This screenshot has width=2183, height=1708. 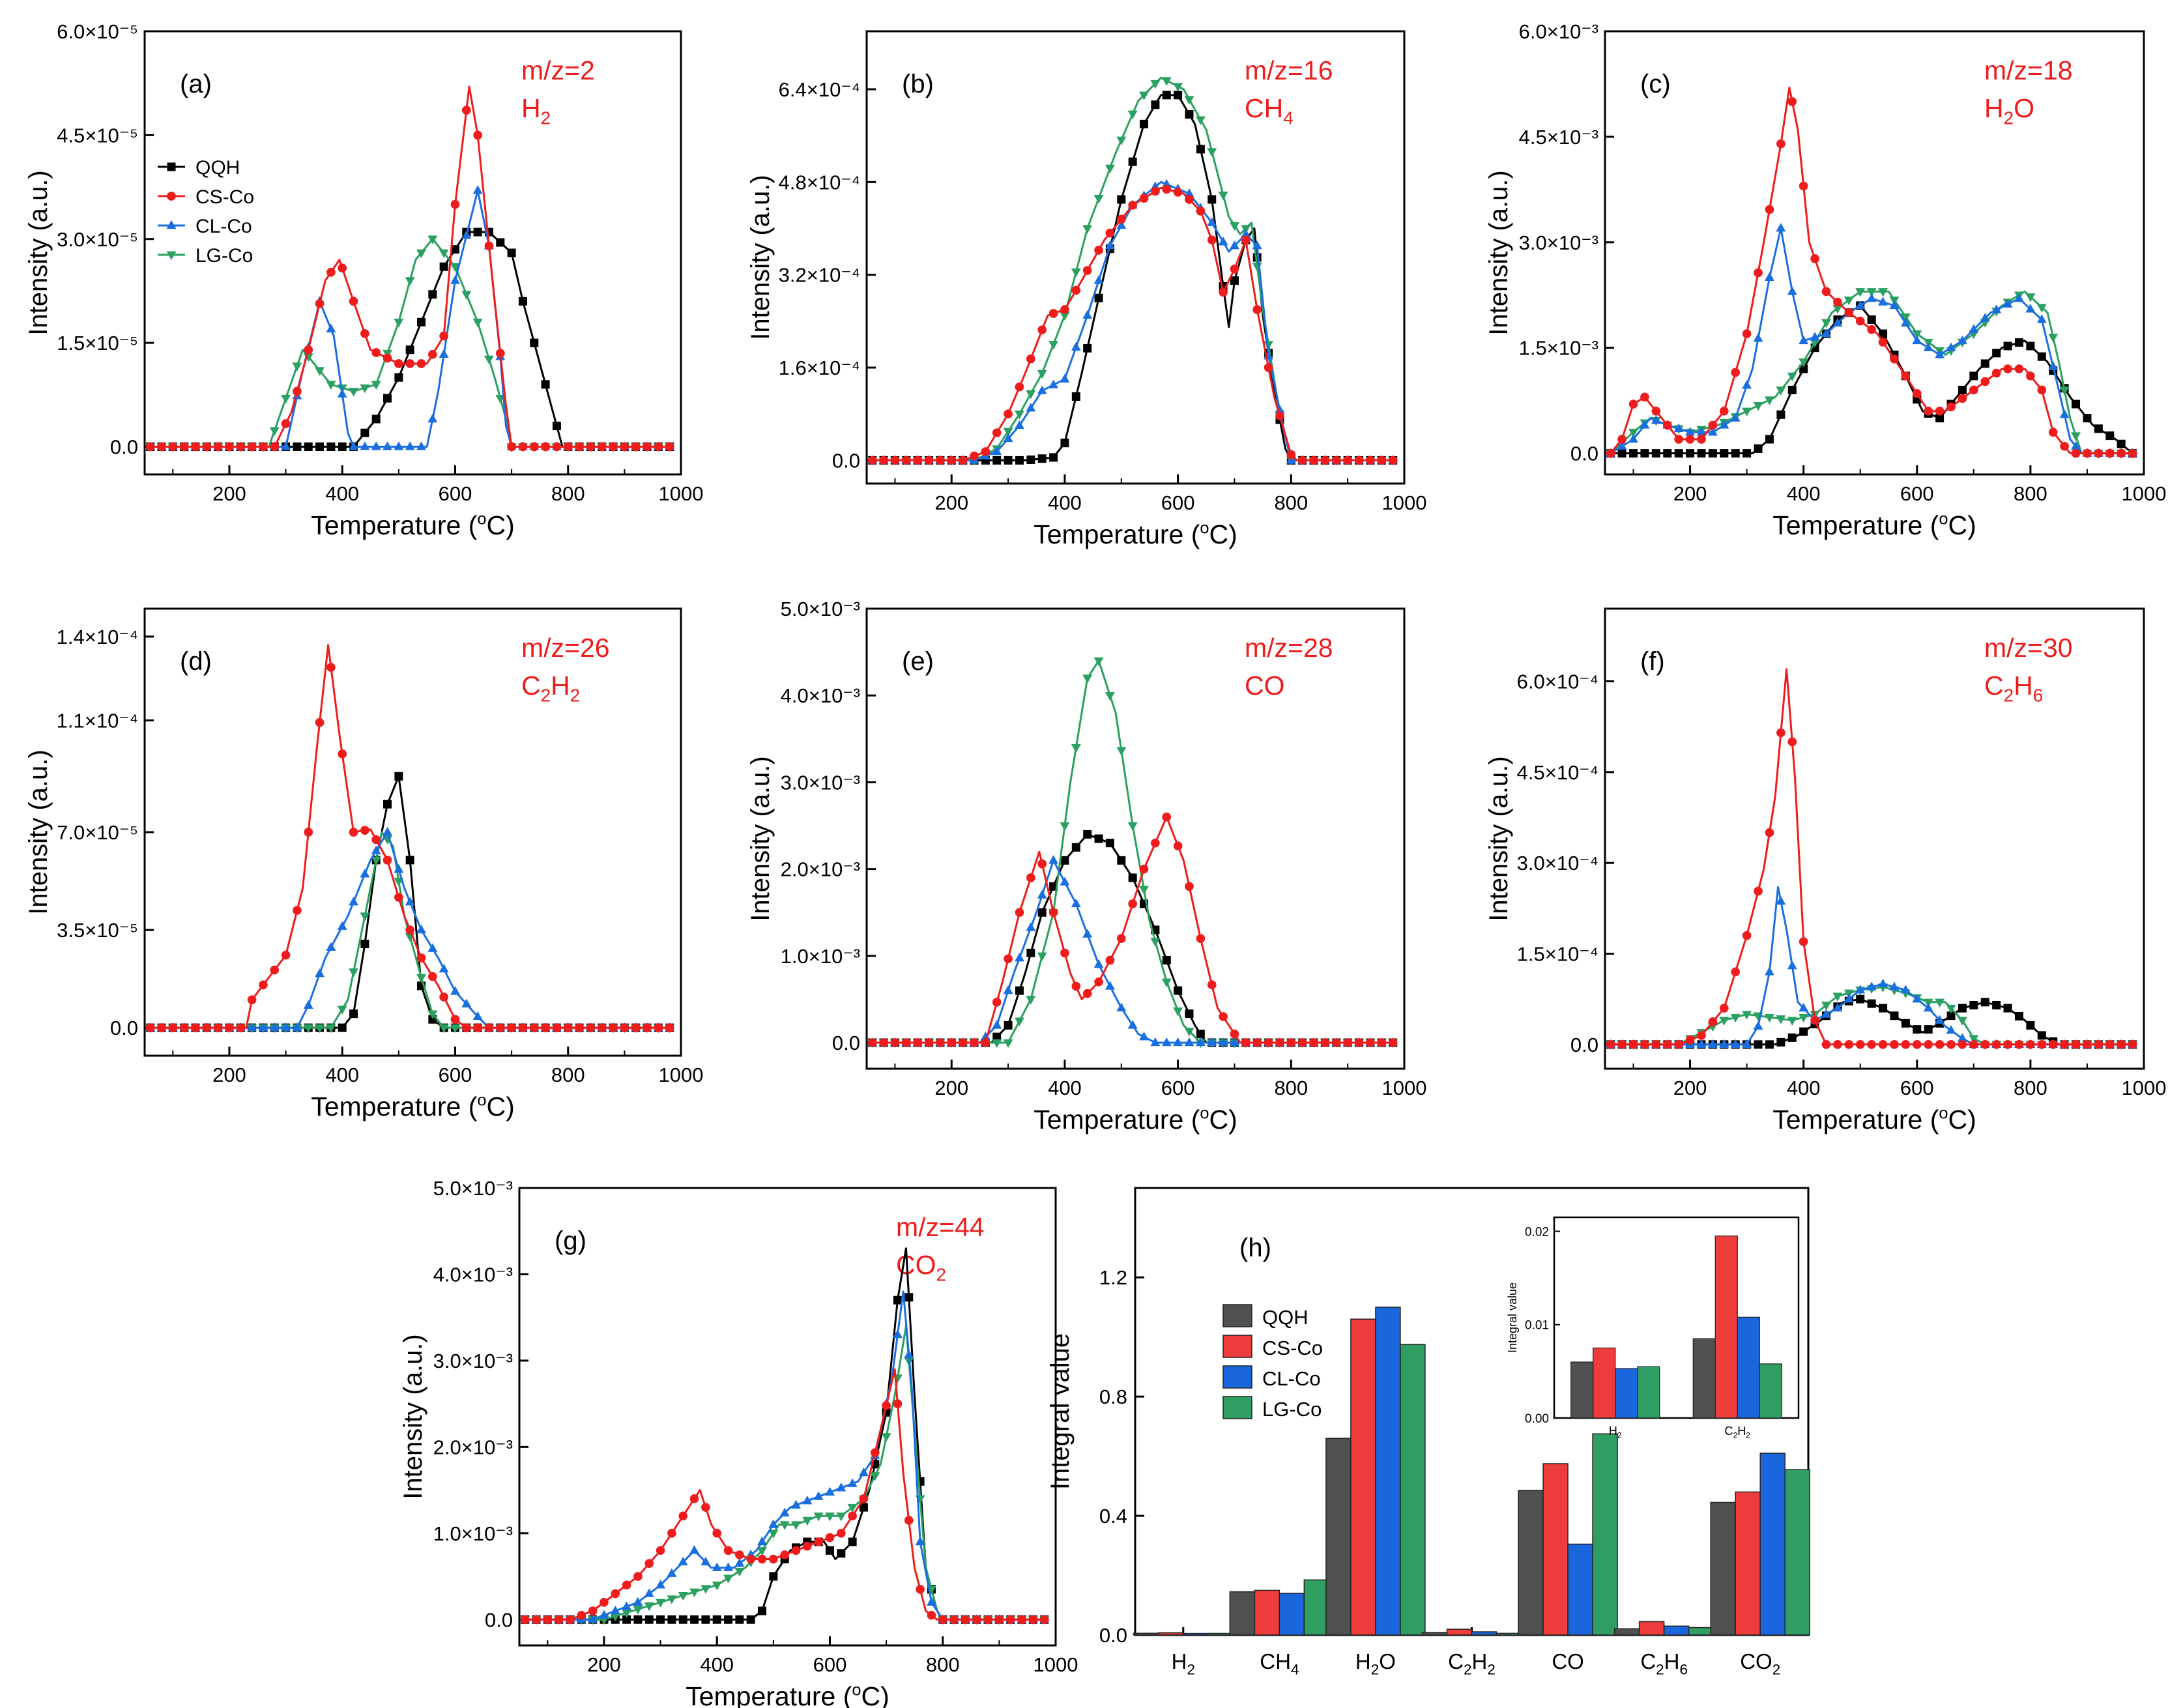 I want to click on inset-y-tick-label: 0.02, so click(x=1537, y=1232).